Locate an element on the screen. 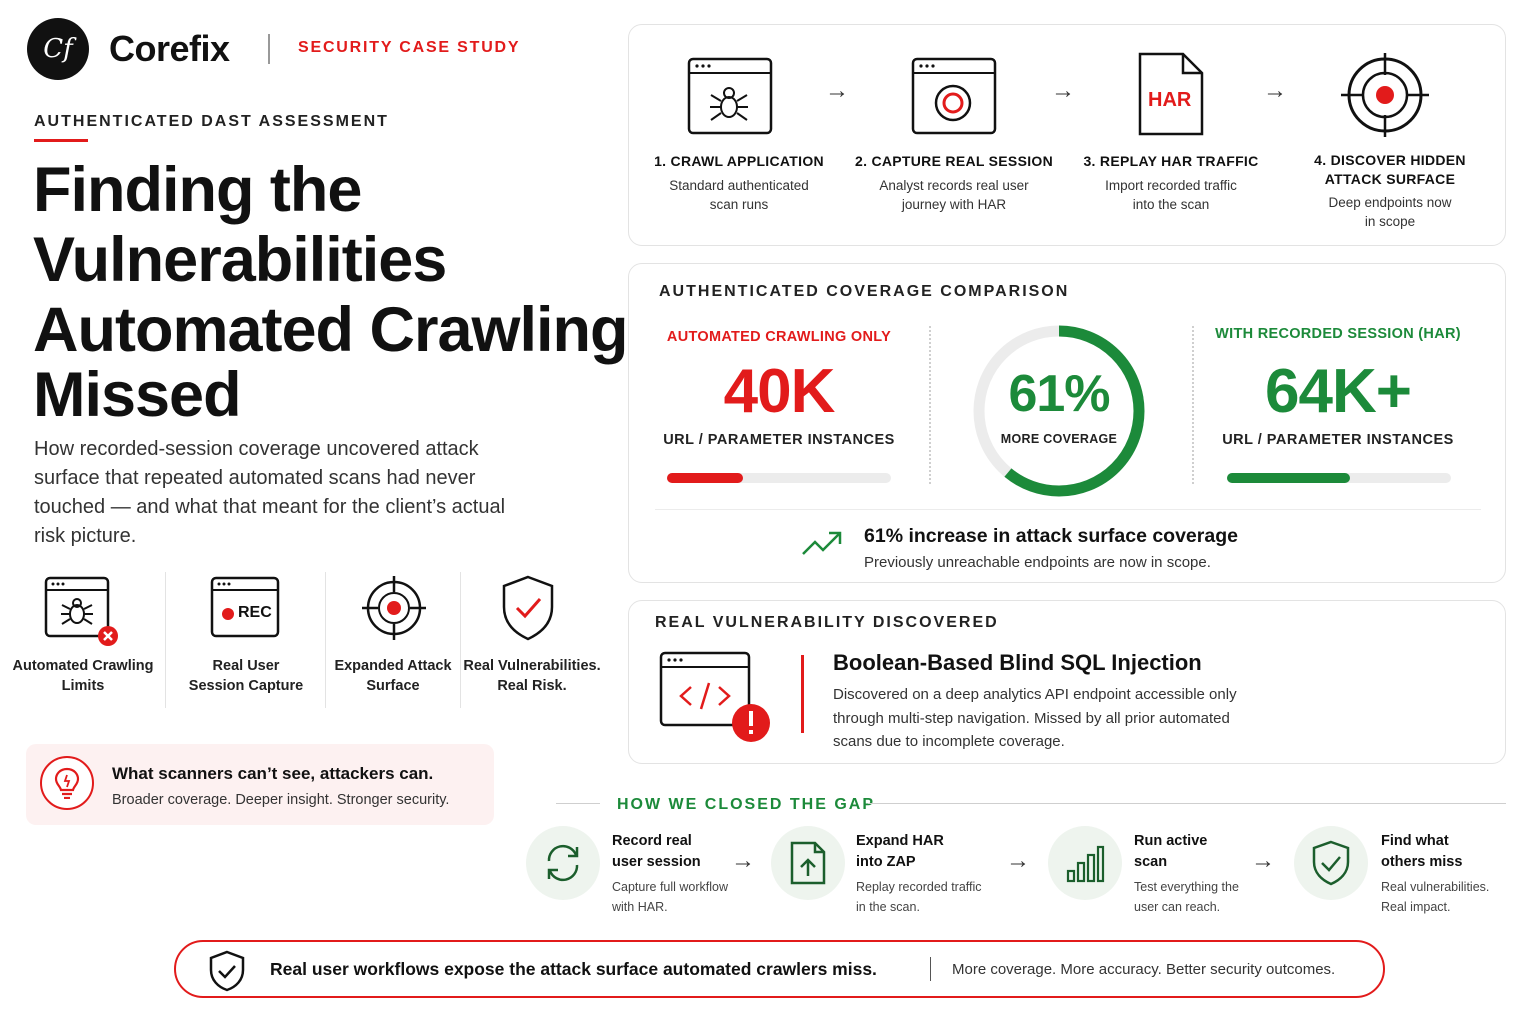  har-file-icon: HAR is located at coordinates (1171, 96).